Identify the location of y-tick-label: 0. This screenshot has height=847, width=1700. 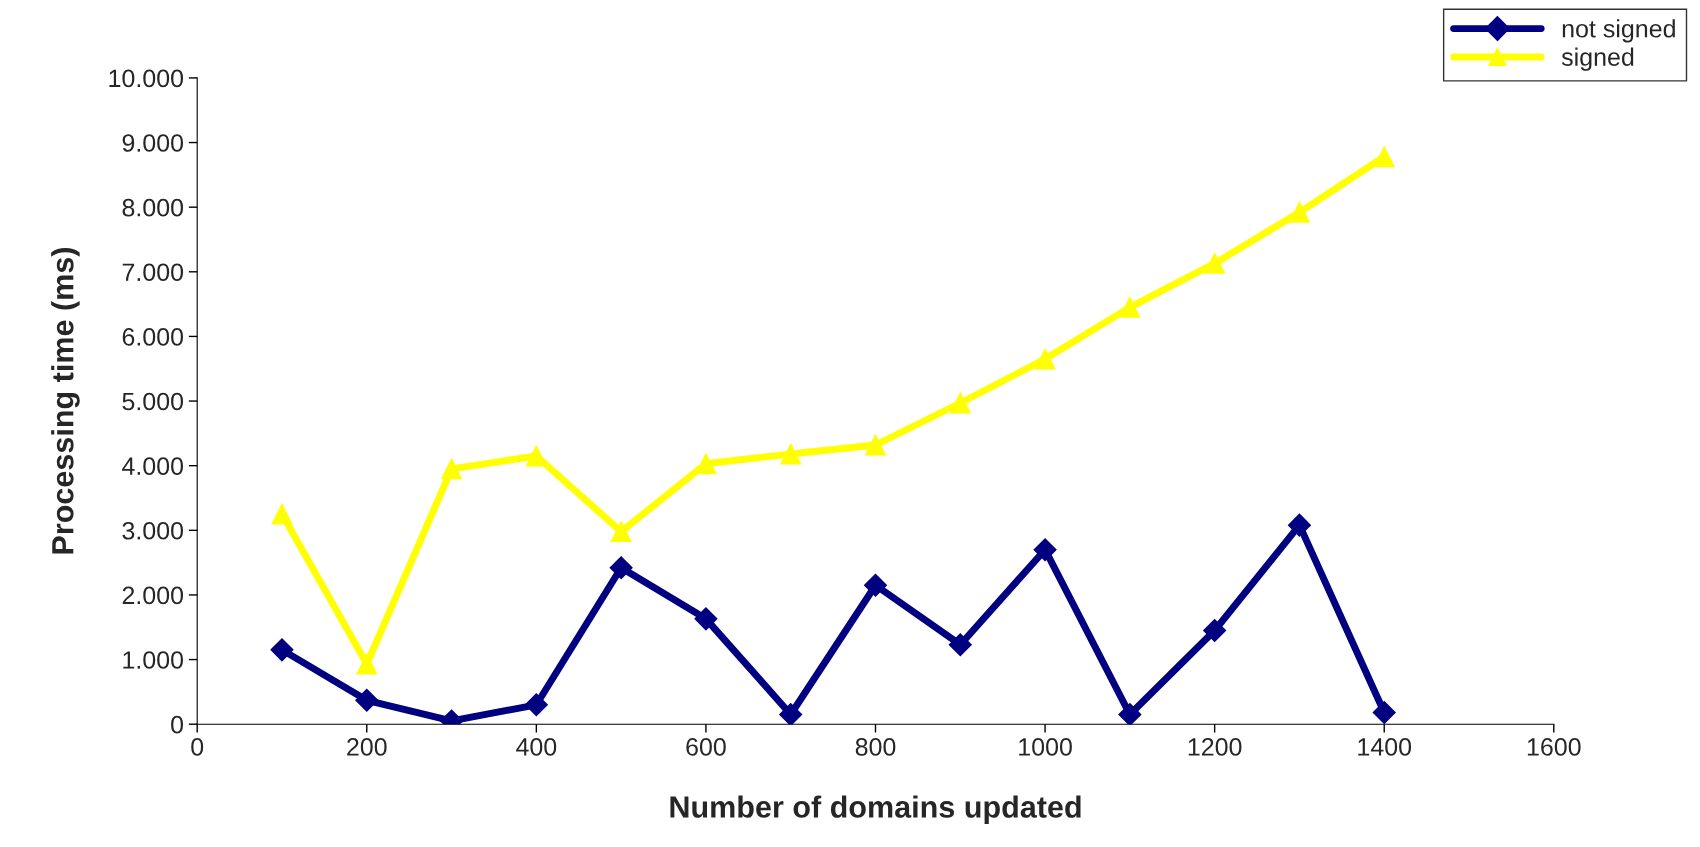
(177, 724).